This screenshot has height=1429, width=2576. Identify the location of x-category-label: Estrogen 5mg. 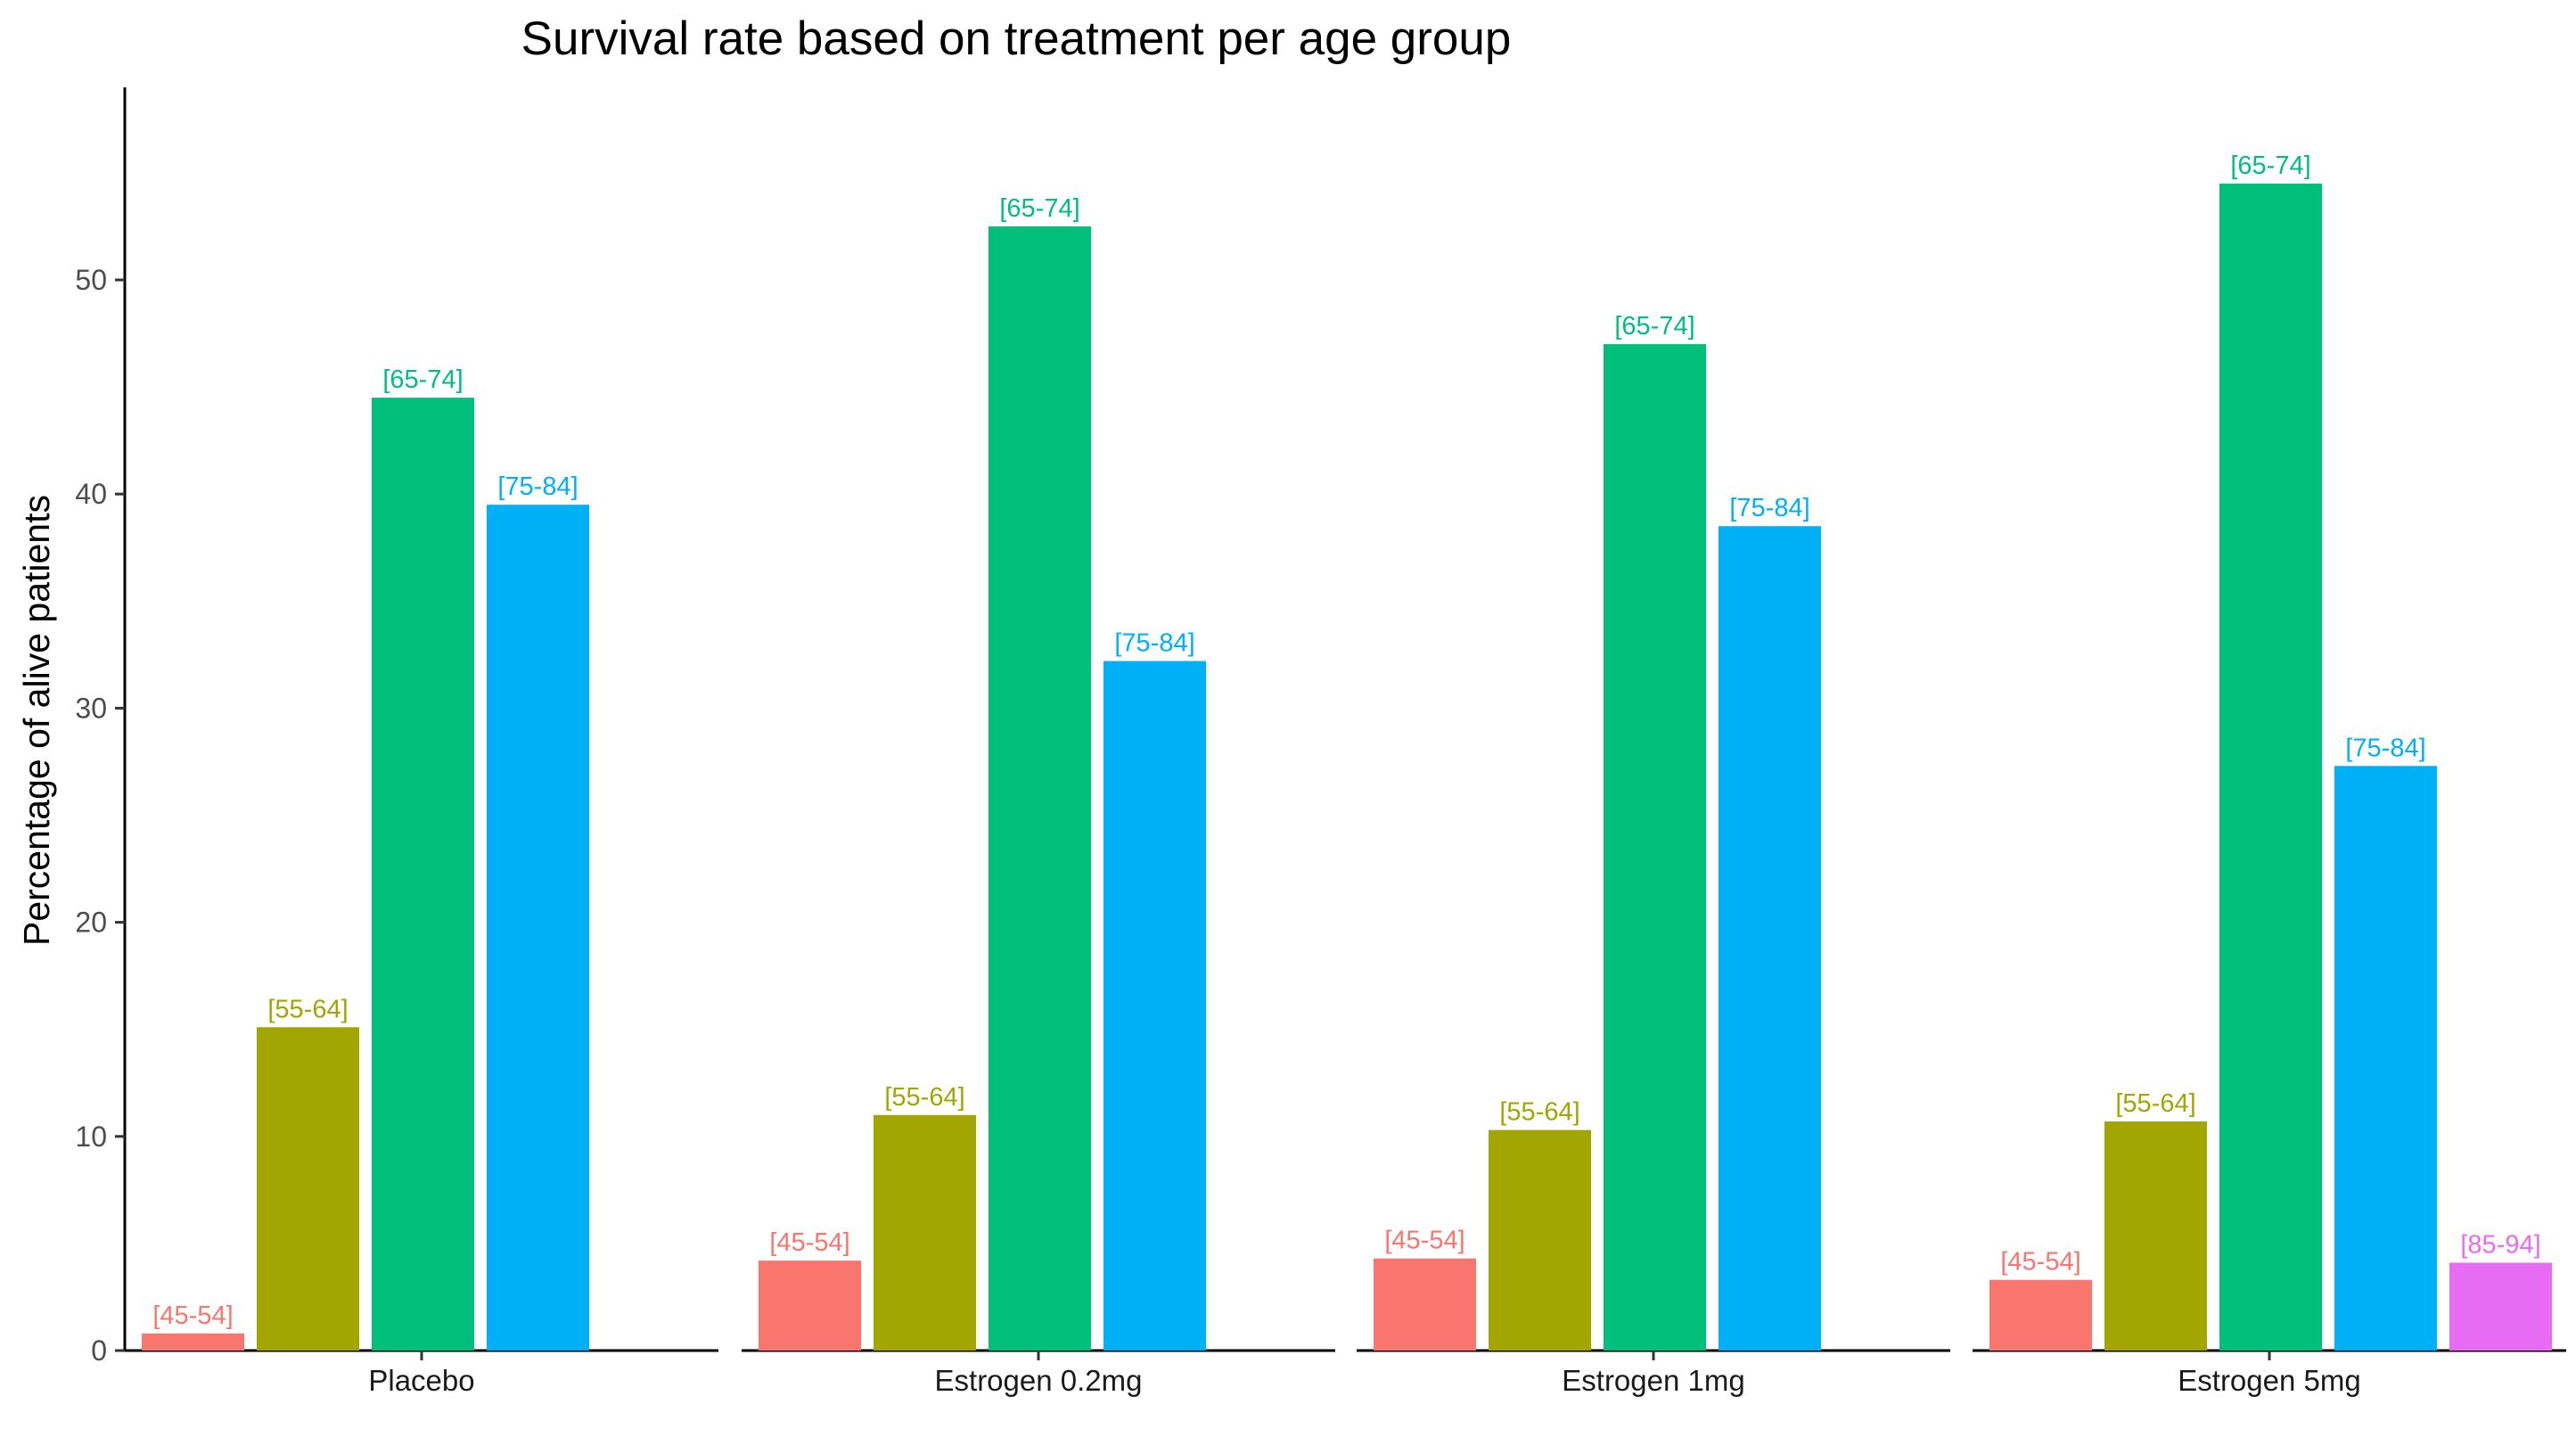
(2269, 1380).